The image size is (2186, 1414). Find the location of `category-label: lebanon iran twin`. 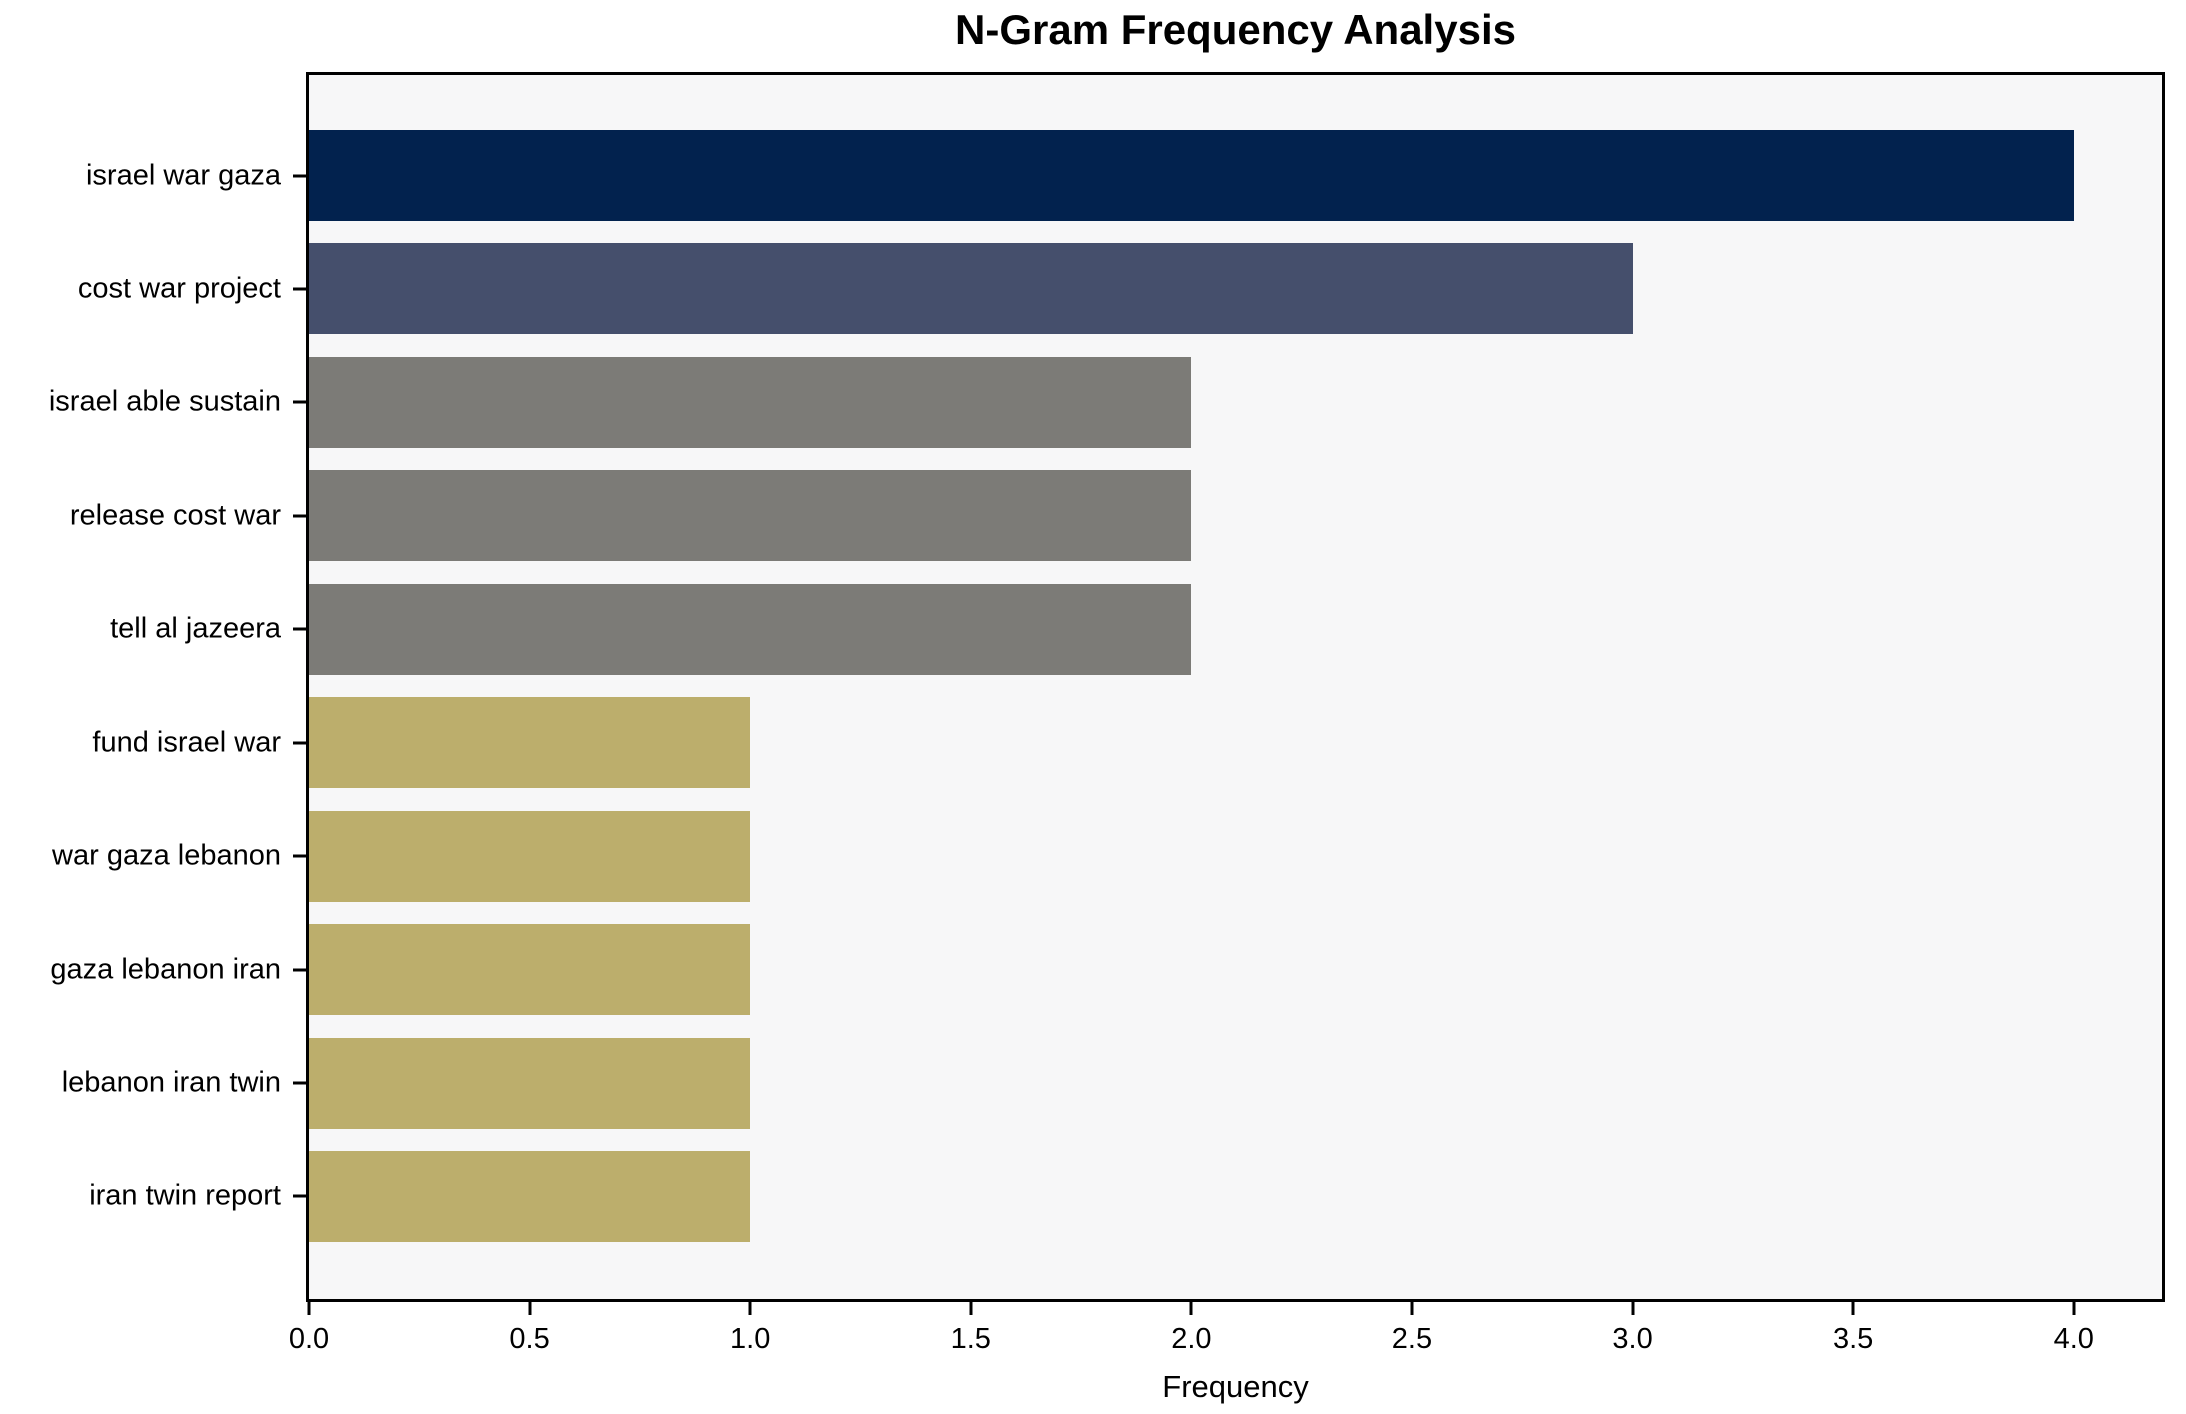

category-label: lebanon iran twin is located at coordinates (171, 1082).